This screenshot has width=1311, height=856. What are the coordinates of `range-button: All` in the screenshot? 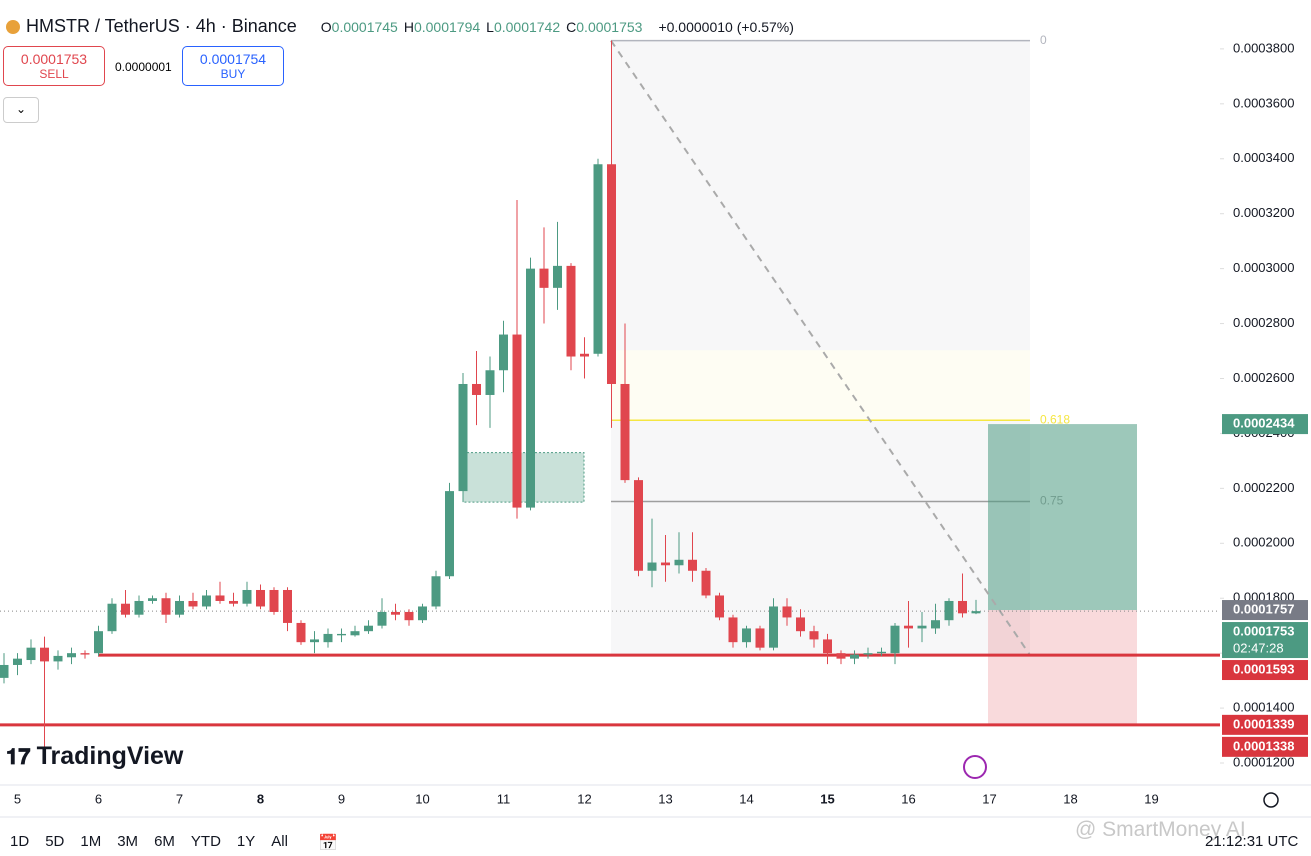 It's located at (279, 841).